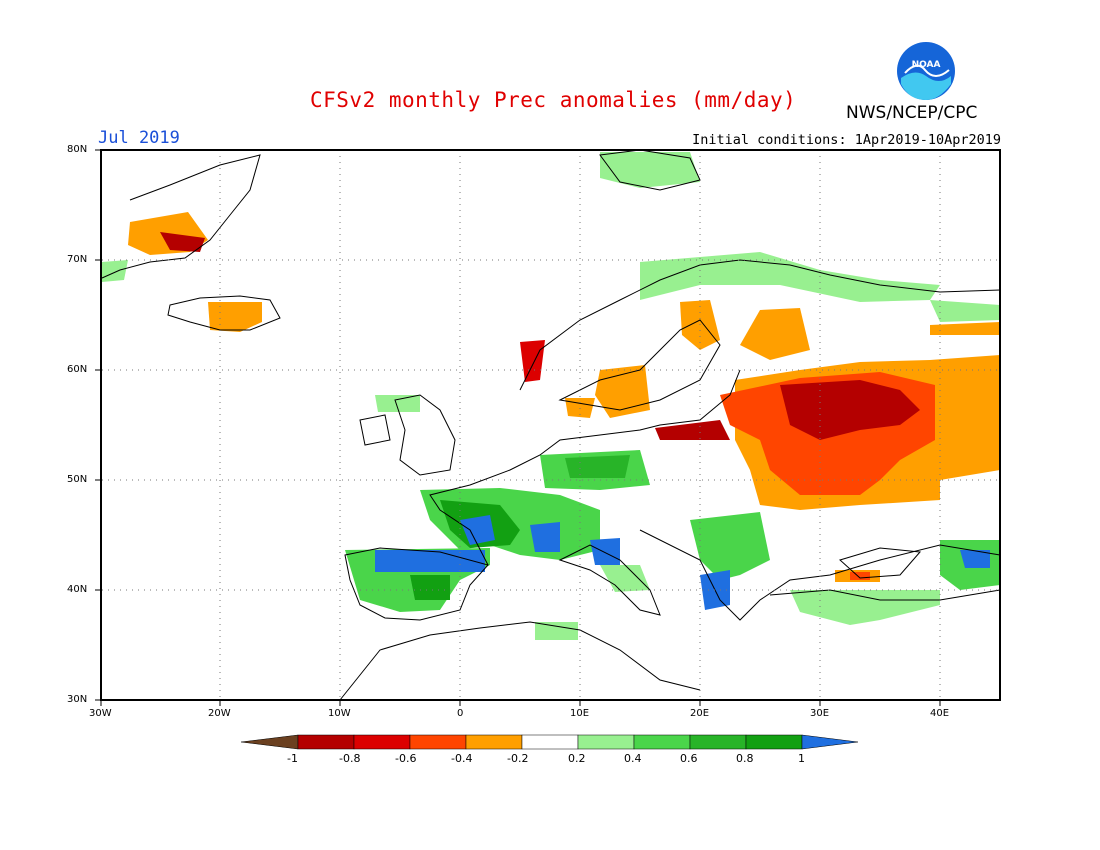 This screenshot has width=1100, height=850. What do you see at coordinates (965, 328) in the screenshot?
I see `patch-arctic-dry` at bounding box center [965, 328].